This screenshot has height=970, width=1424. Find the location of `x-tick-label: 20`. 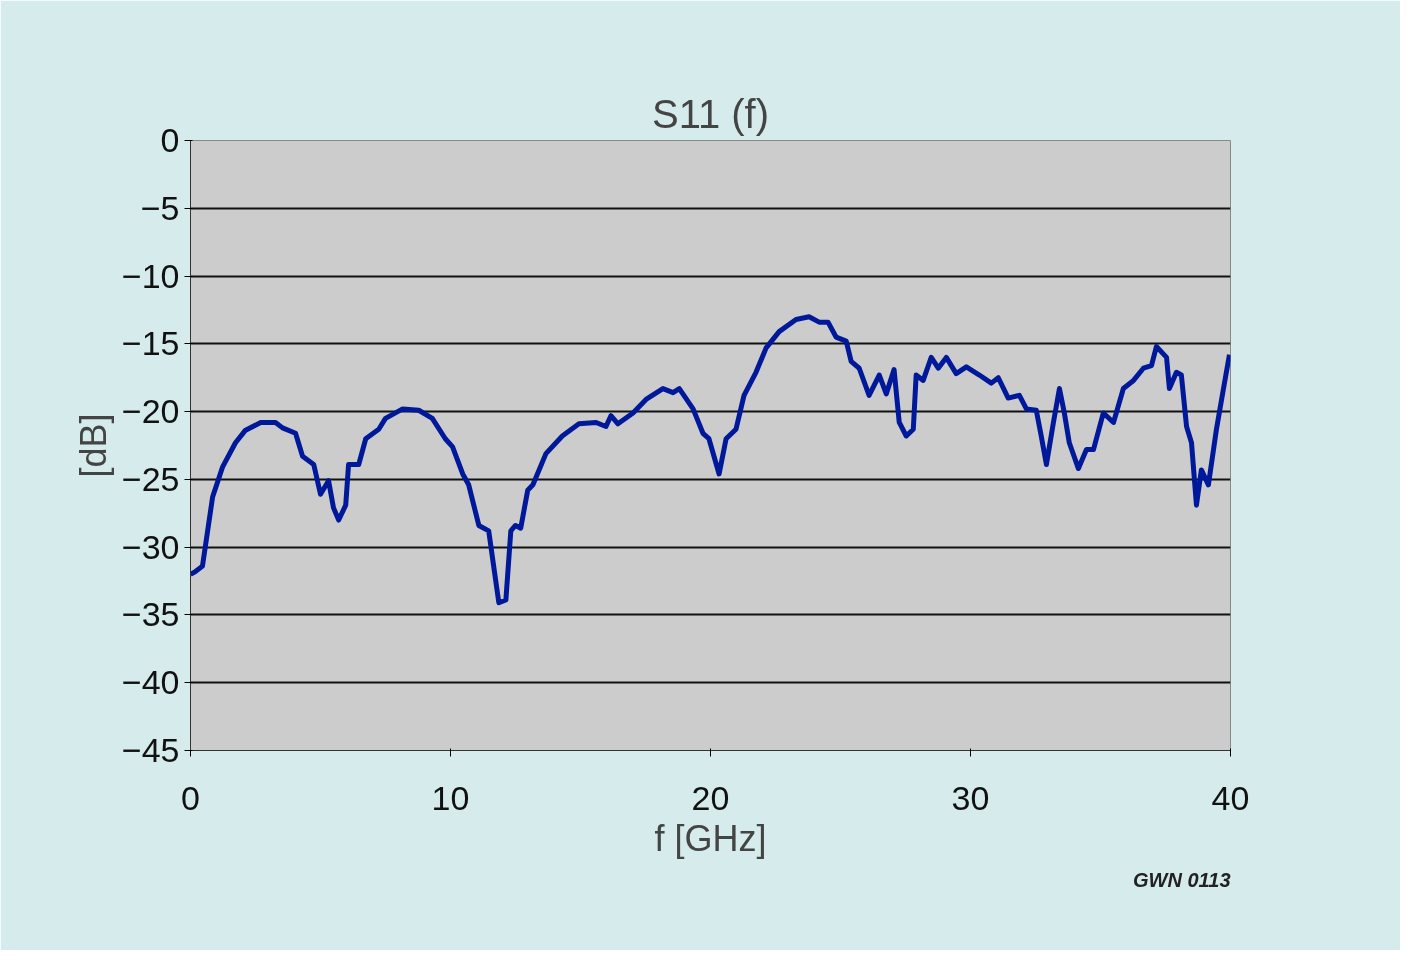

x-tick-label: 20 is located at coordinates (710, 797).